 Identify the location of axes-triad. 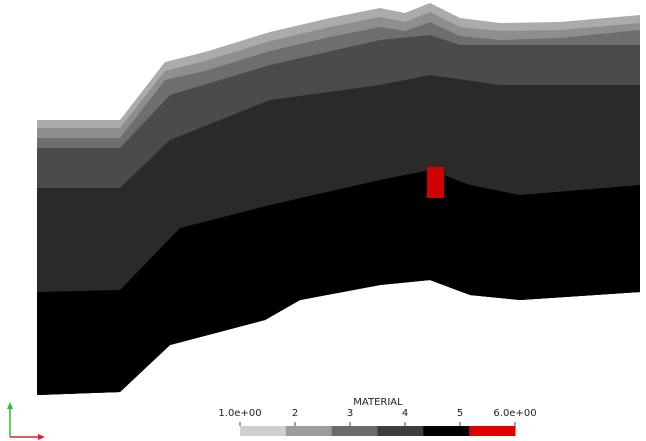
(26, 421).